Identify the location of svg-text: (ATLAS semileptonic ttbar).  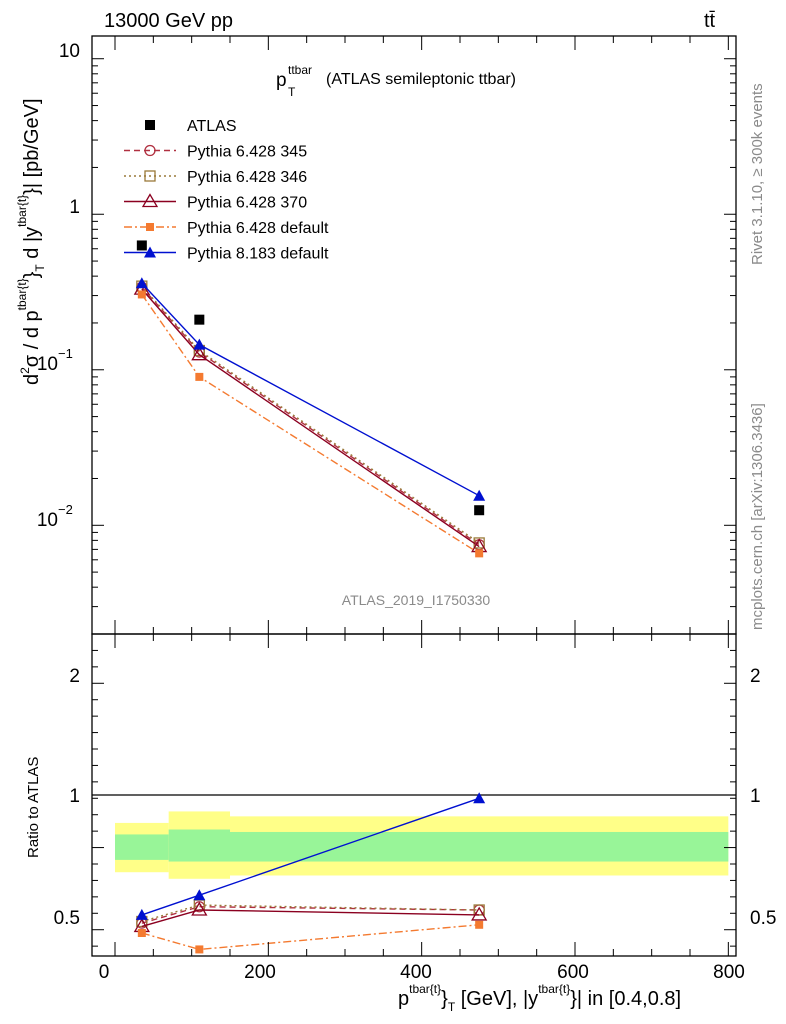
(421, 79).